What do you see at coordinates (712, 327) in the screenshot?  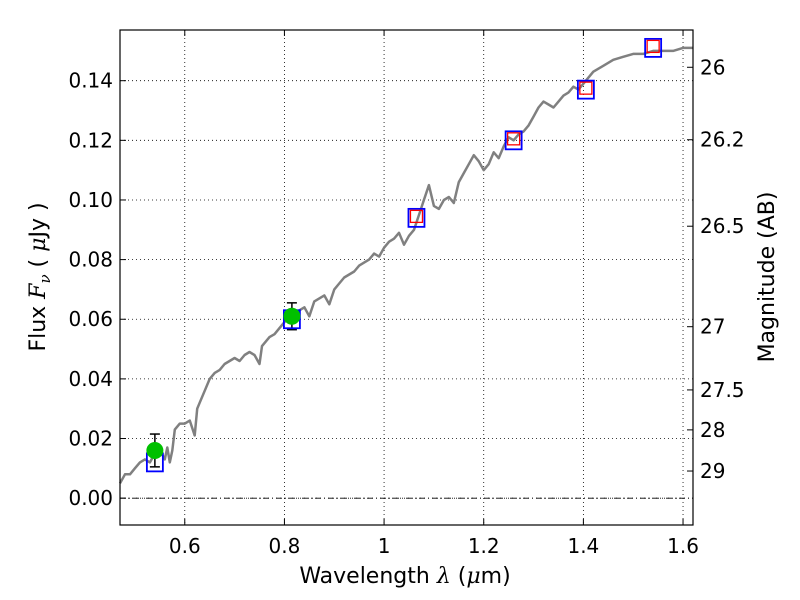 I see `magnitude-tick-label: 27` at bounding box center [712, 327].